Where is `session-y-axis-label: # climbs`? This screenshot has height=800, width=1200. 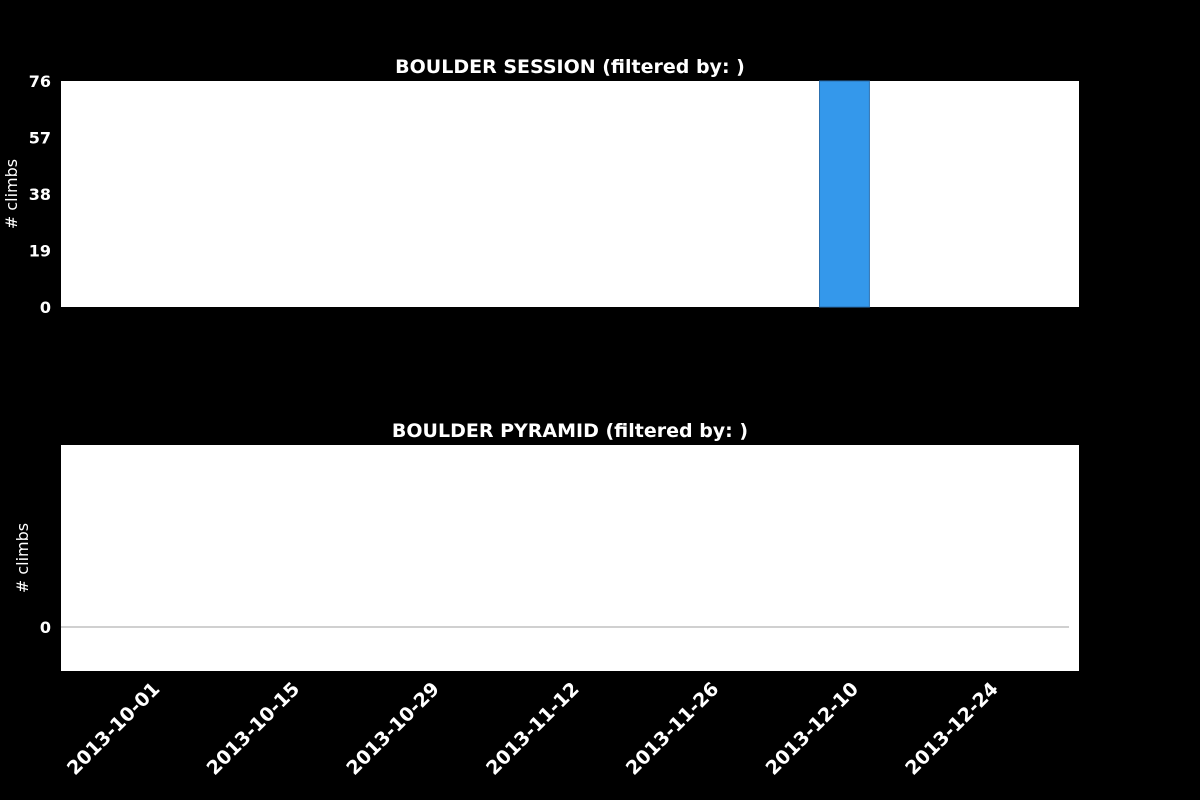 session-y-axis-label: # climbs is located at coordinates (11, 194).